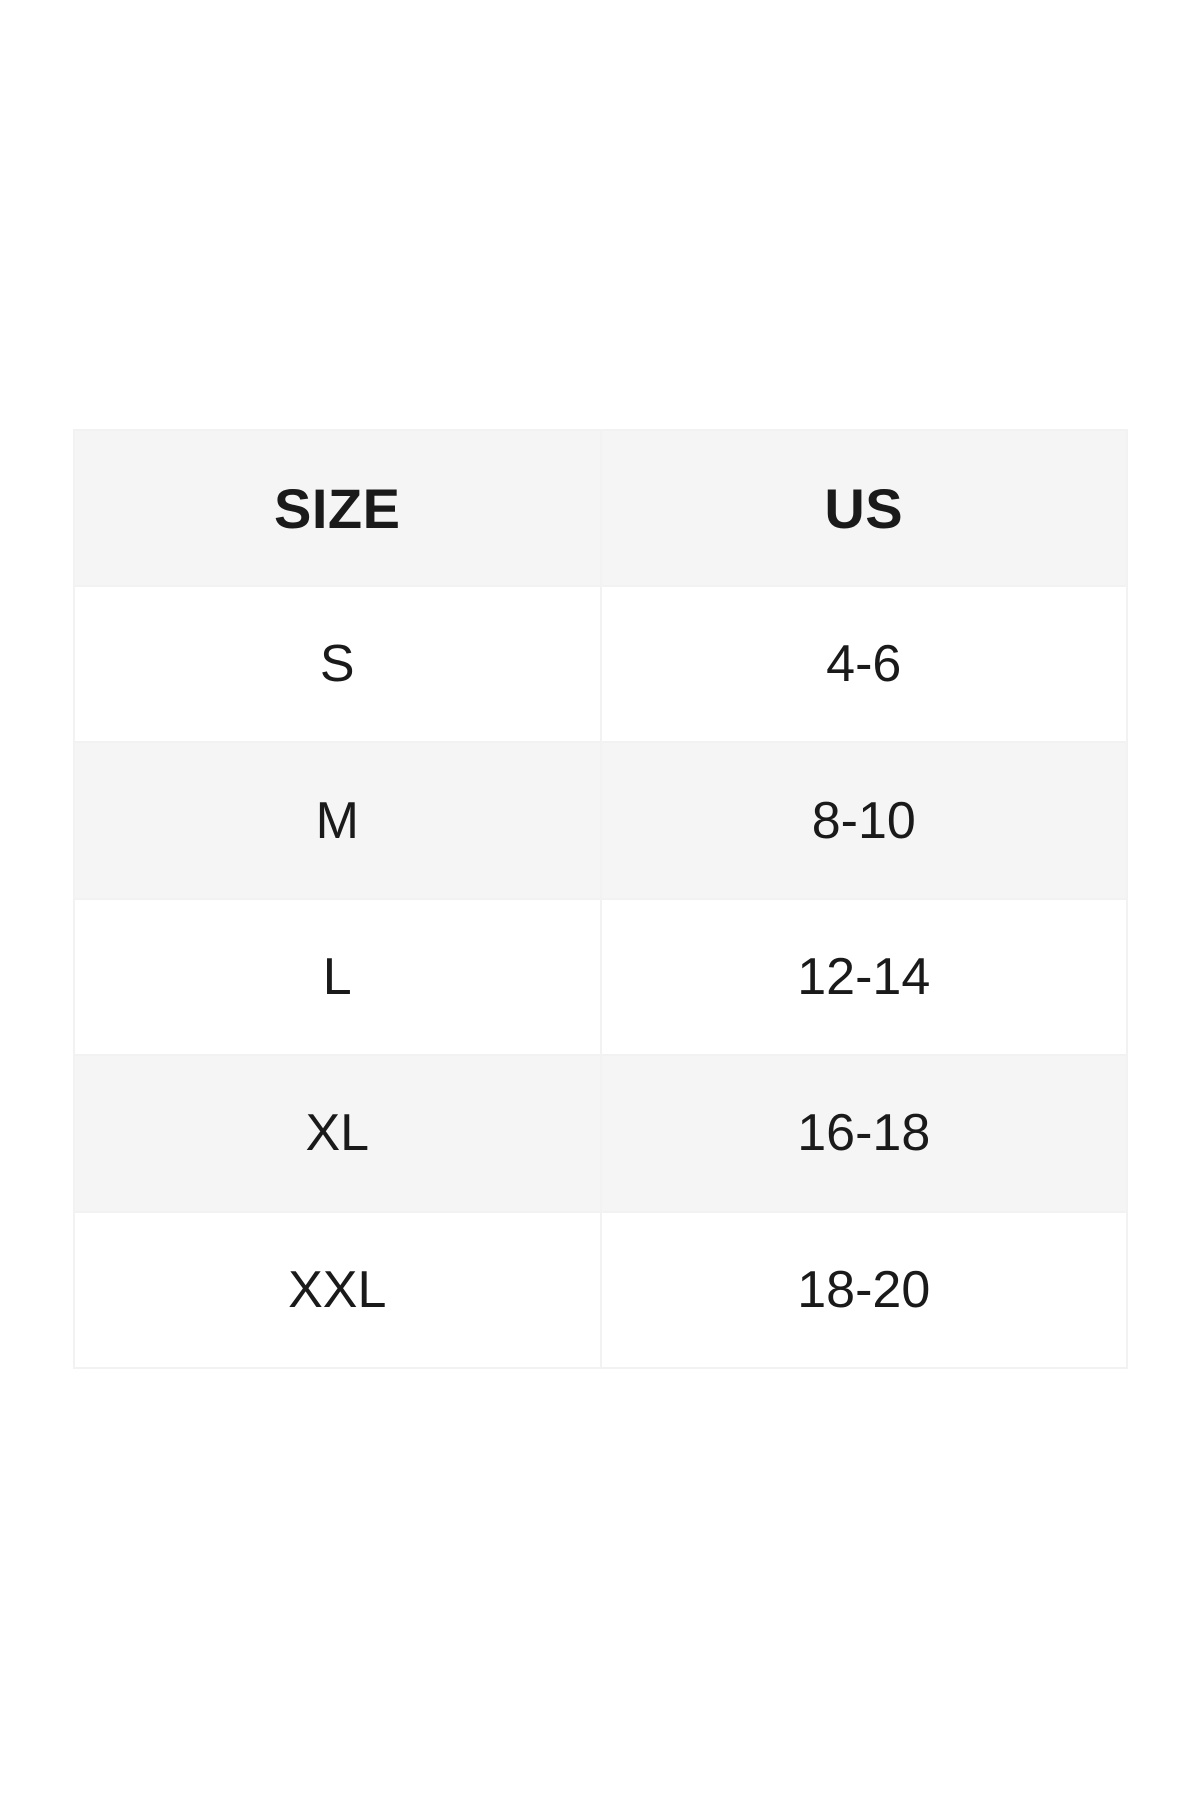  I want to click on us-value-cell: 4-6, so click(863, 664).